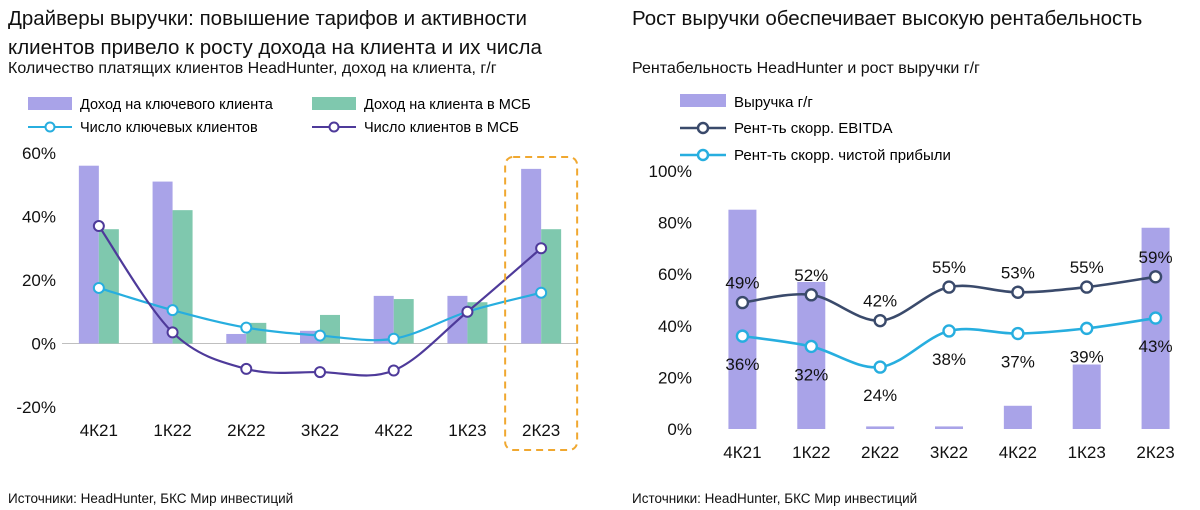 The image size is (1200, 510). What do you see at coordinates (670, 171) in the screenshot?
I see `y-tick-label: 100%` at bounding box center [670, 171].